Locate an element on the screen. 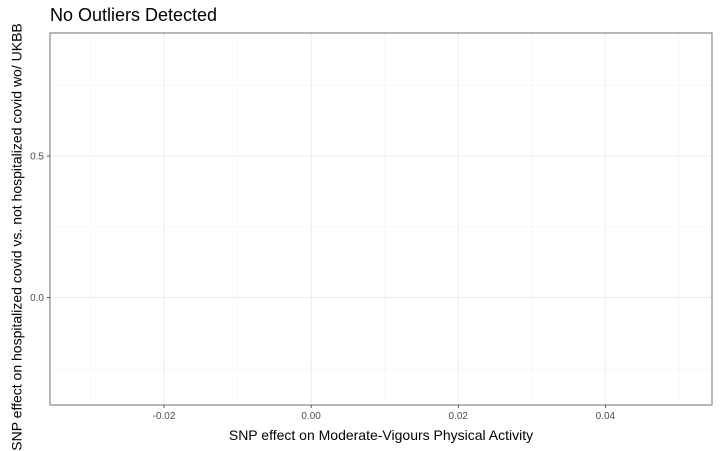 The image size is (720, 451). y-axis-ticks: 0.0 0.5 is located at coordinates (40, 228).